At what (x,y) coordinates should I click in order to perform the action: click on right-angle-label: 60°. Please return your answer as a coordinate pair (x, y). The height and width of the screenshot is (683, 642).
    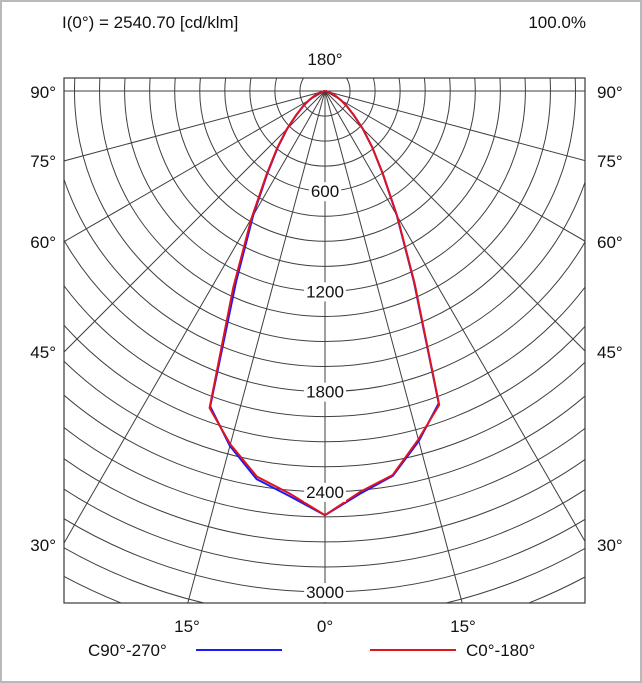
    Looking at the image, I should click on (610, 242).